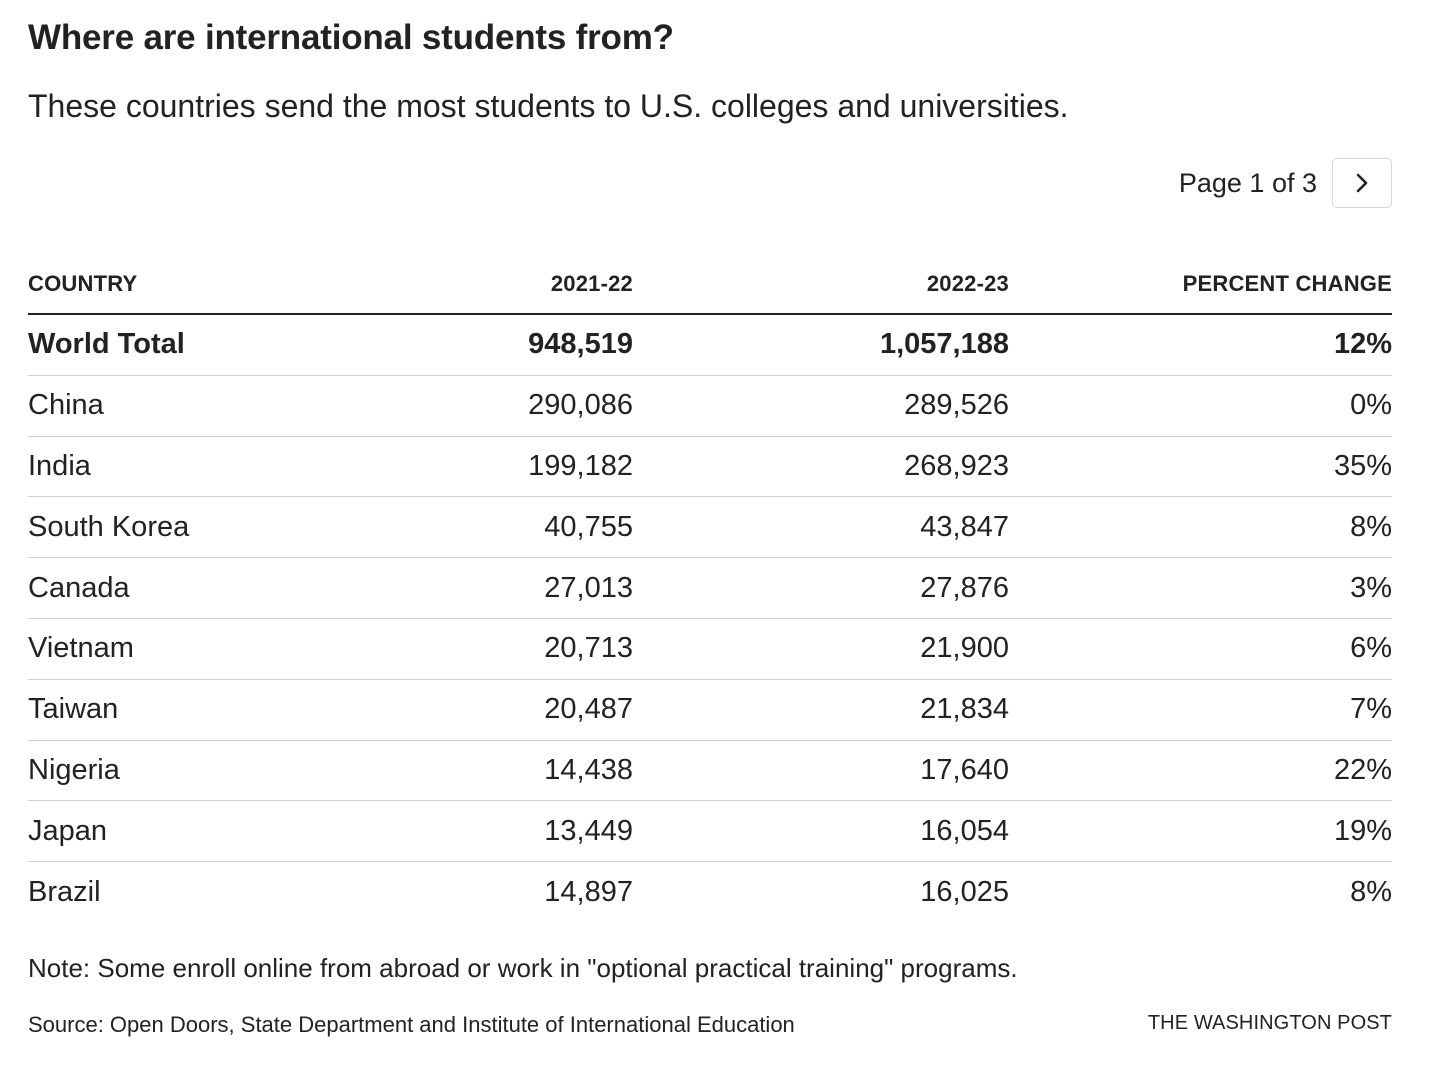 Image resolution: width=1456 pixels, height=1082 pixels. Describe the element at coordinates (1371, 405) in the screenshot. I see `cell-percent-change: 0%` at that location.